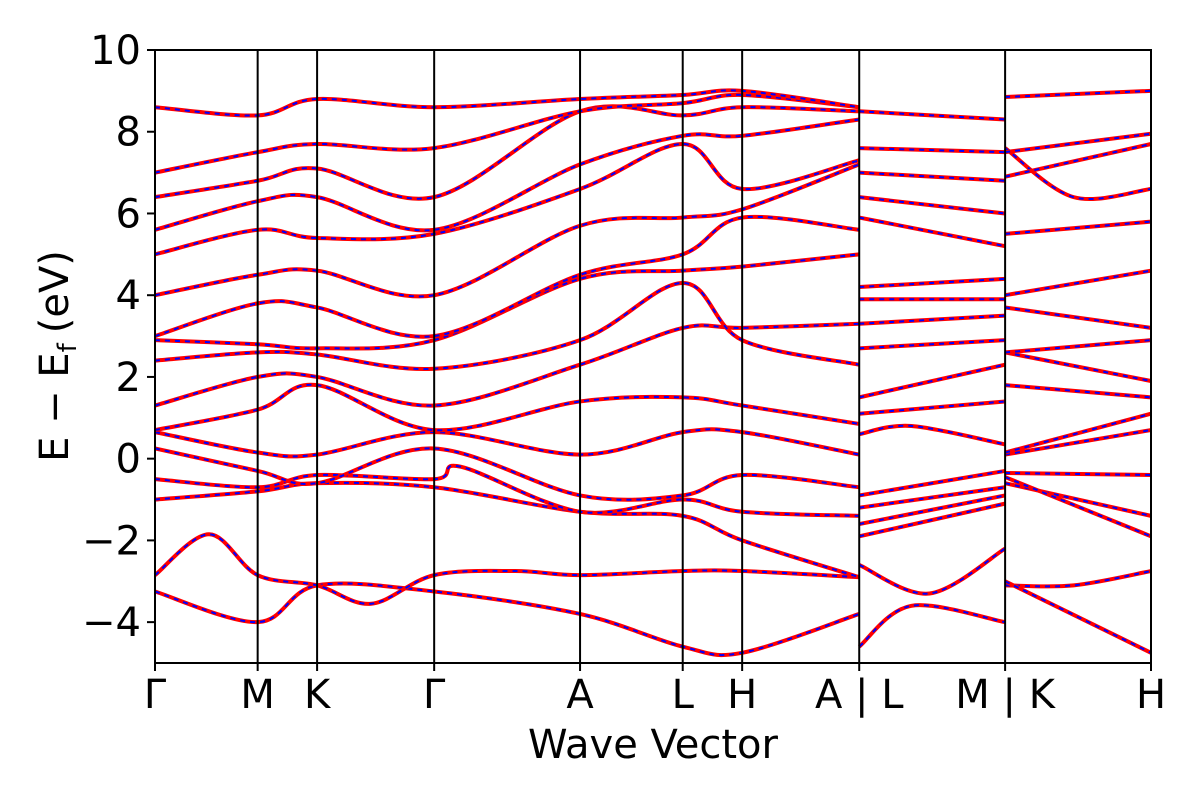  What do you see at coordinates (115, 51) in the screenshot?
I see `y-tick-label: 10` at bounding box center [115, 51].